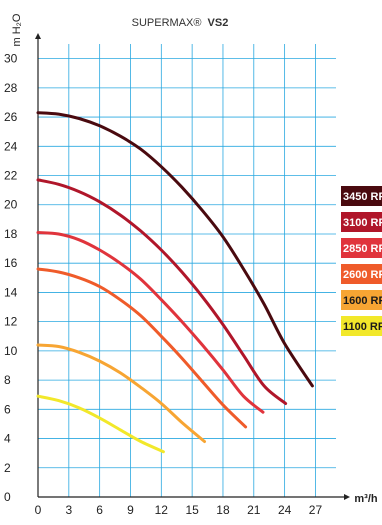 This screenshot has height=525, width=382. I want to click on legend-item: 2850 RP, so click(361, 248).